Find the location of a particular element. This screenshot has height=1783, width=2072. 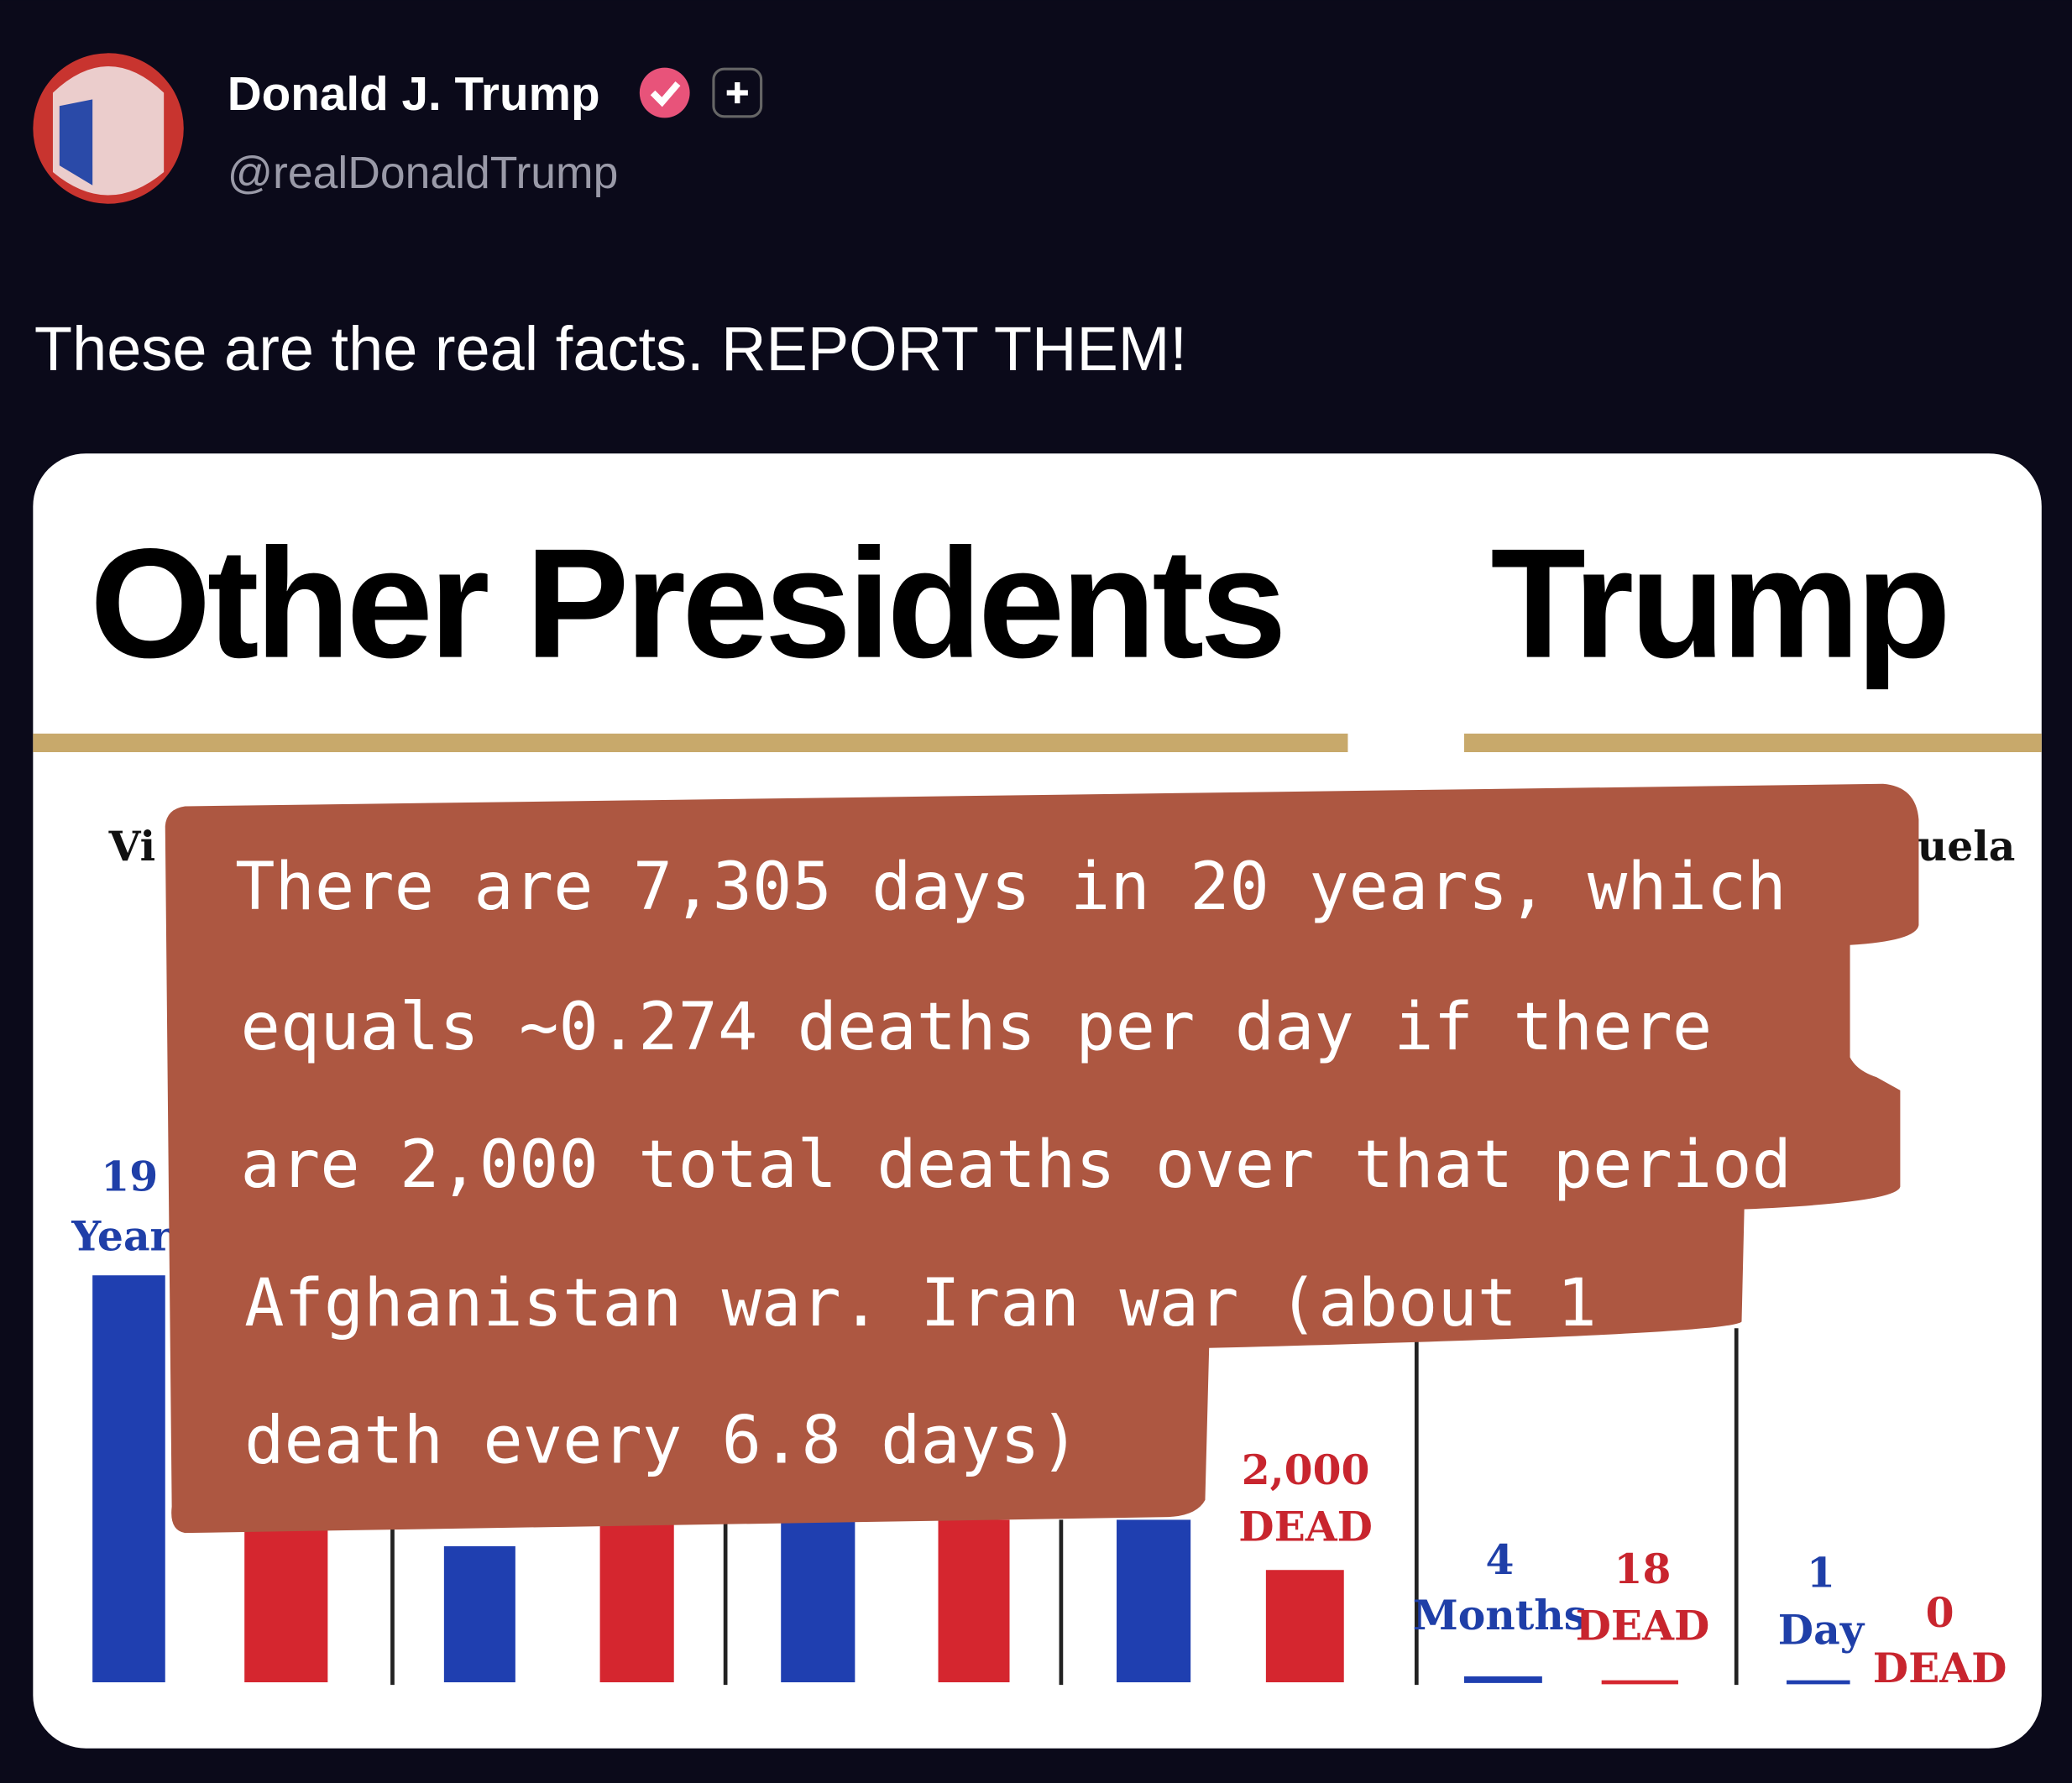

overlay-line: equals ~0.274 deaths per day if there is located at coordinates (976, 1026).